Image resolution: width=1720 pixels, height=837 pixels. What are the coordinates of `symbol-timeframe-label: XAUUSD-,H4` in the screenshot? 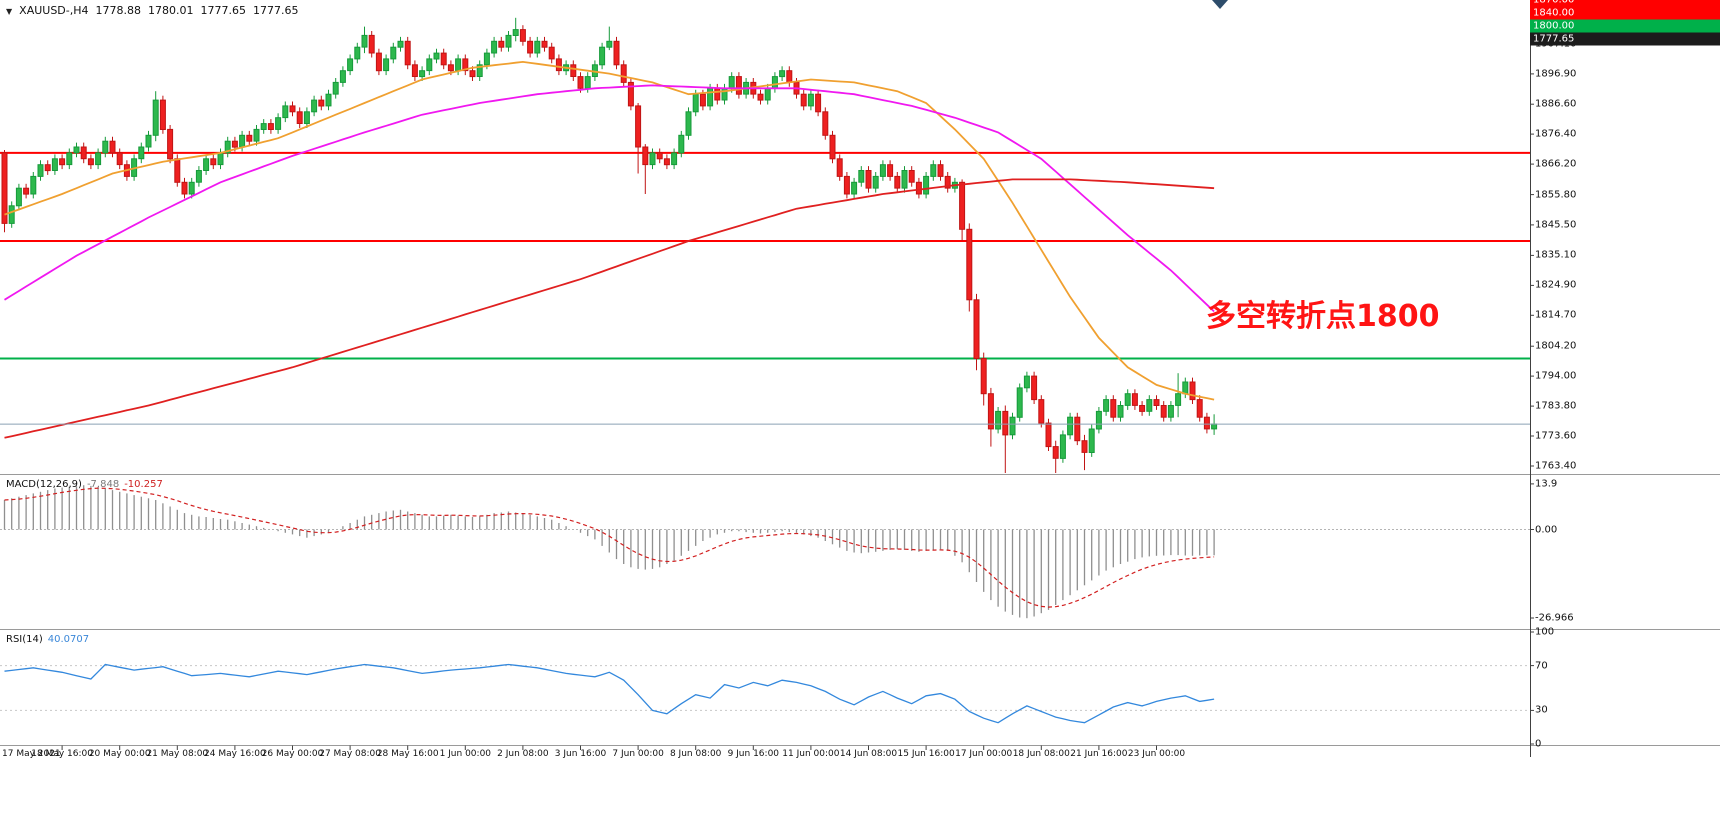 It's located at (54, 10).